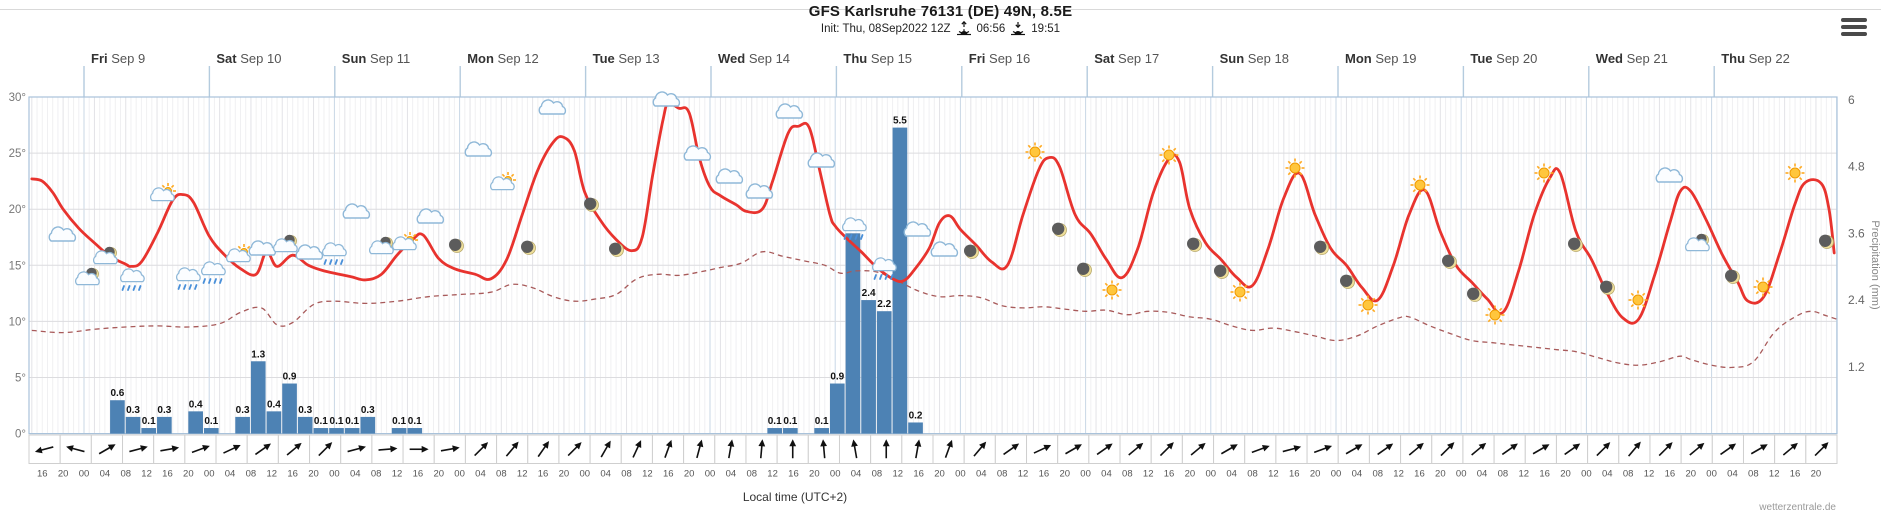 The width and height of the screenshot is (1881, 524). Describe the element at coordinates (1126, 58) in the screenshot. I see `day-label: Sat Sep 17` at that location.